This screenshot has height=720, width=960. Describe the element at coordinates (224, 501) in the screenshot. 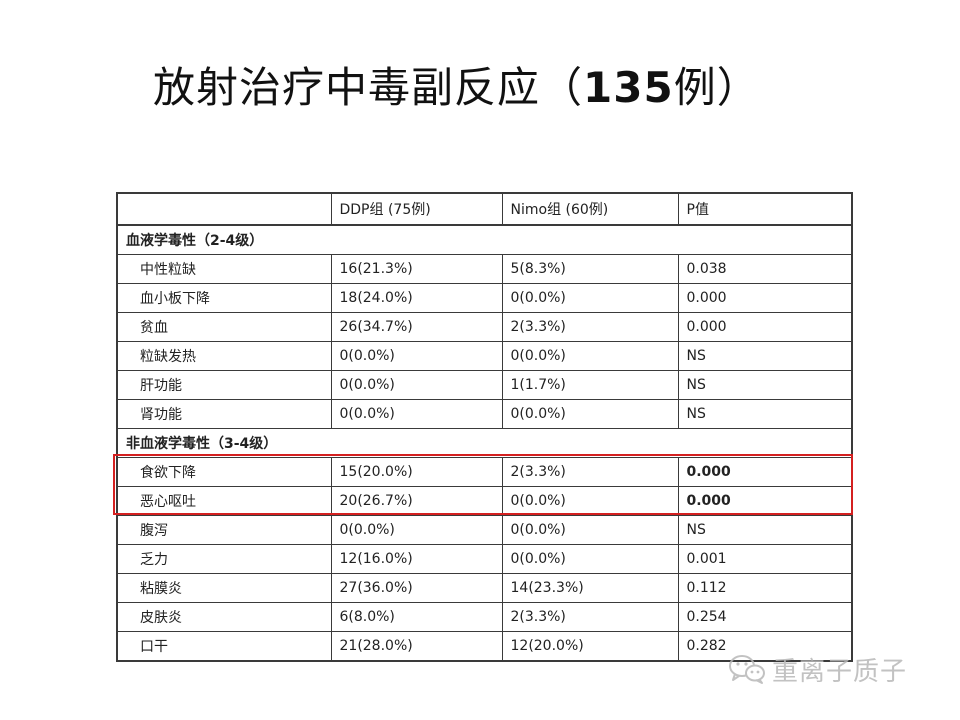

I see `row-label: 恶心呕吐` at that location.